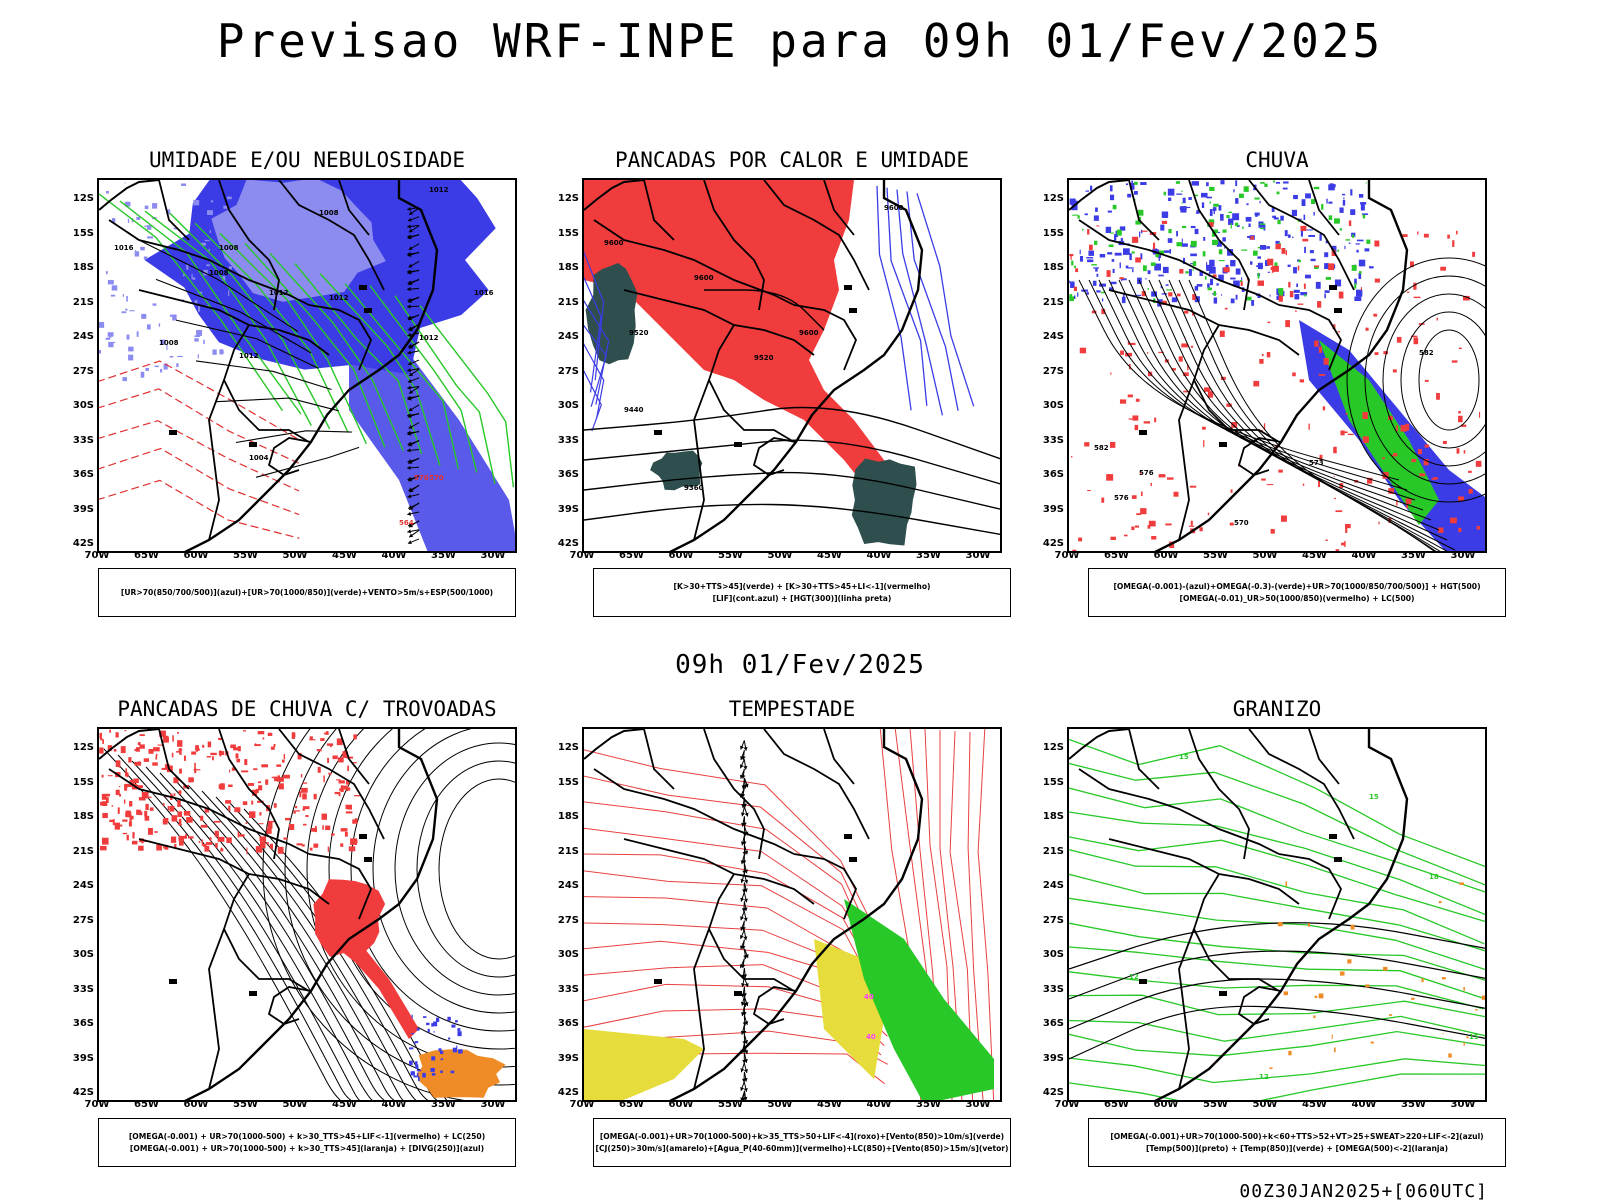 The image size is (1600, 1202). Describe the element at coordinates (1426, 353) in the screenshot. I see `contour-label: 582` at that location.